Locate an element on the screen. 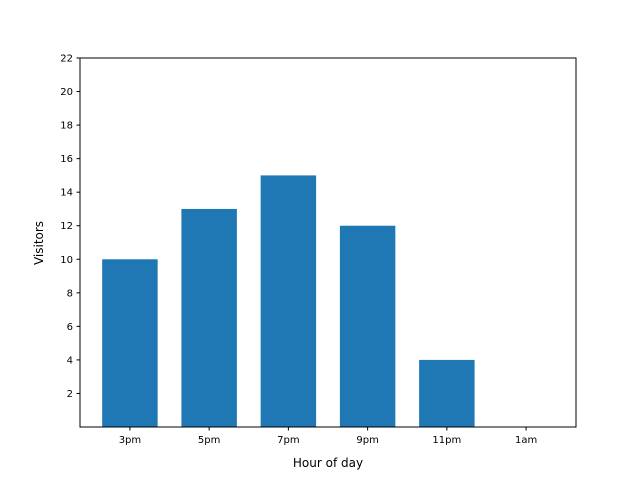 Image resolution: width=640 pixels, height=484 pixels. bar-7pm is located at coordinates (288, 301).